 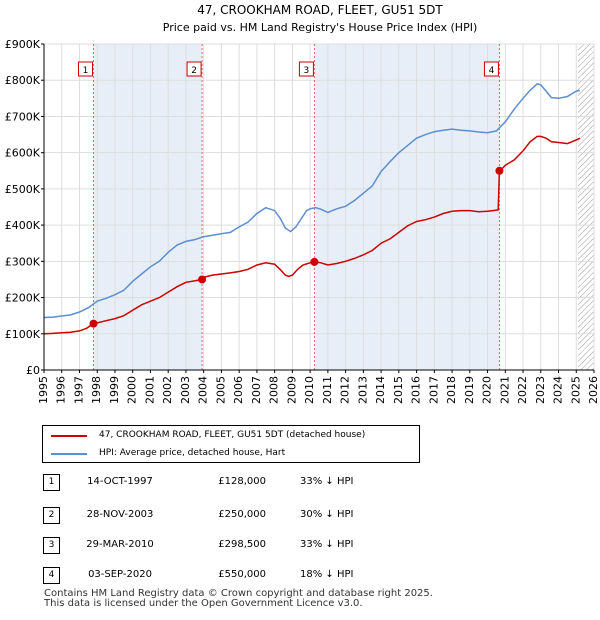 I want to click on x-tick-label: 2024, so click(x=558, y=390).